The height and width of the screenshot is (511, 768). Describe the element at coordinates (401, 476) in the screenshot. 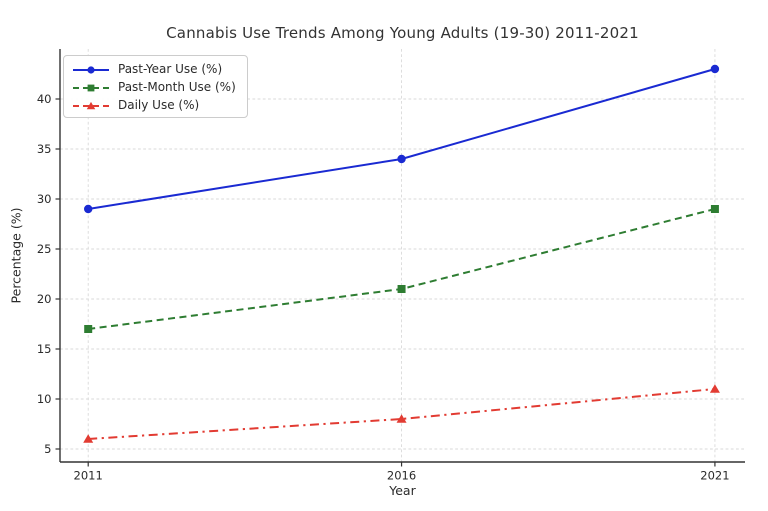

I see `x-tick-label: 2016` at that location.